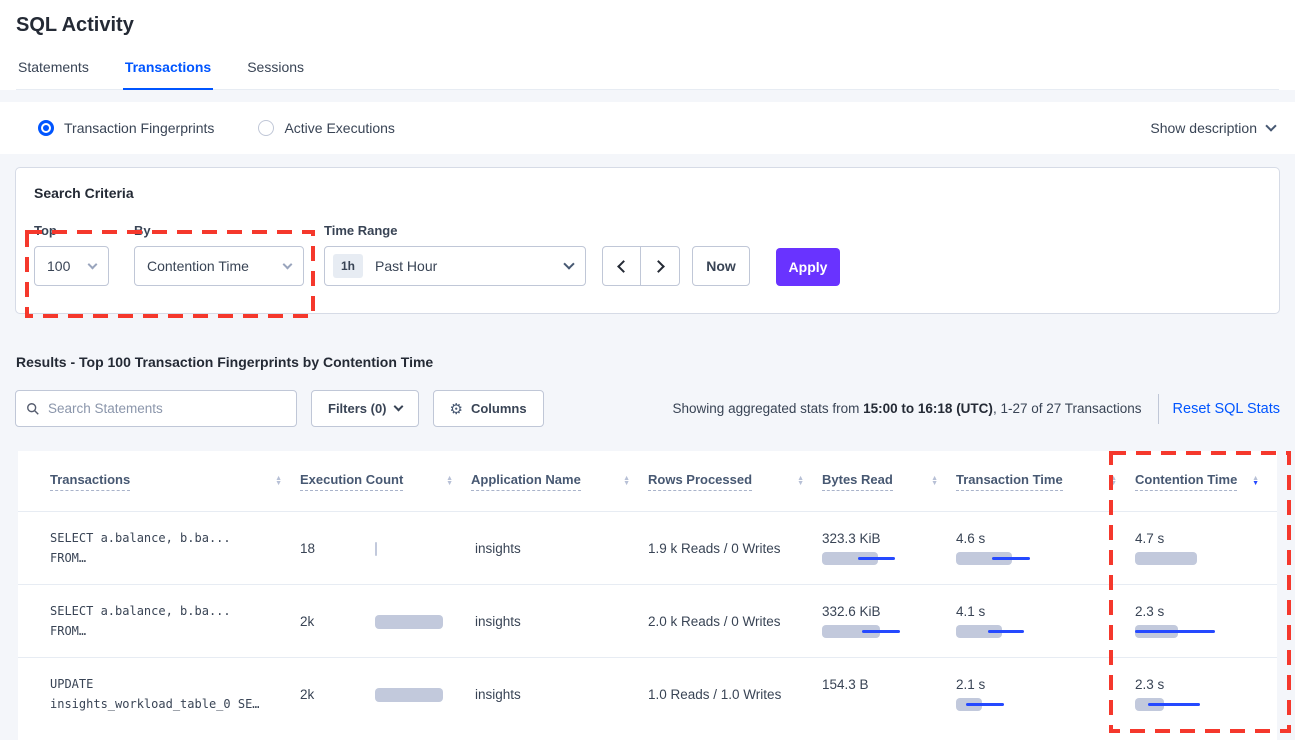  What do you see at coordinates (139, 128) in the screenshot?
I see `radio-label: Transaction Fingerprints` at bounding box center [139, 128].